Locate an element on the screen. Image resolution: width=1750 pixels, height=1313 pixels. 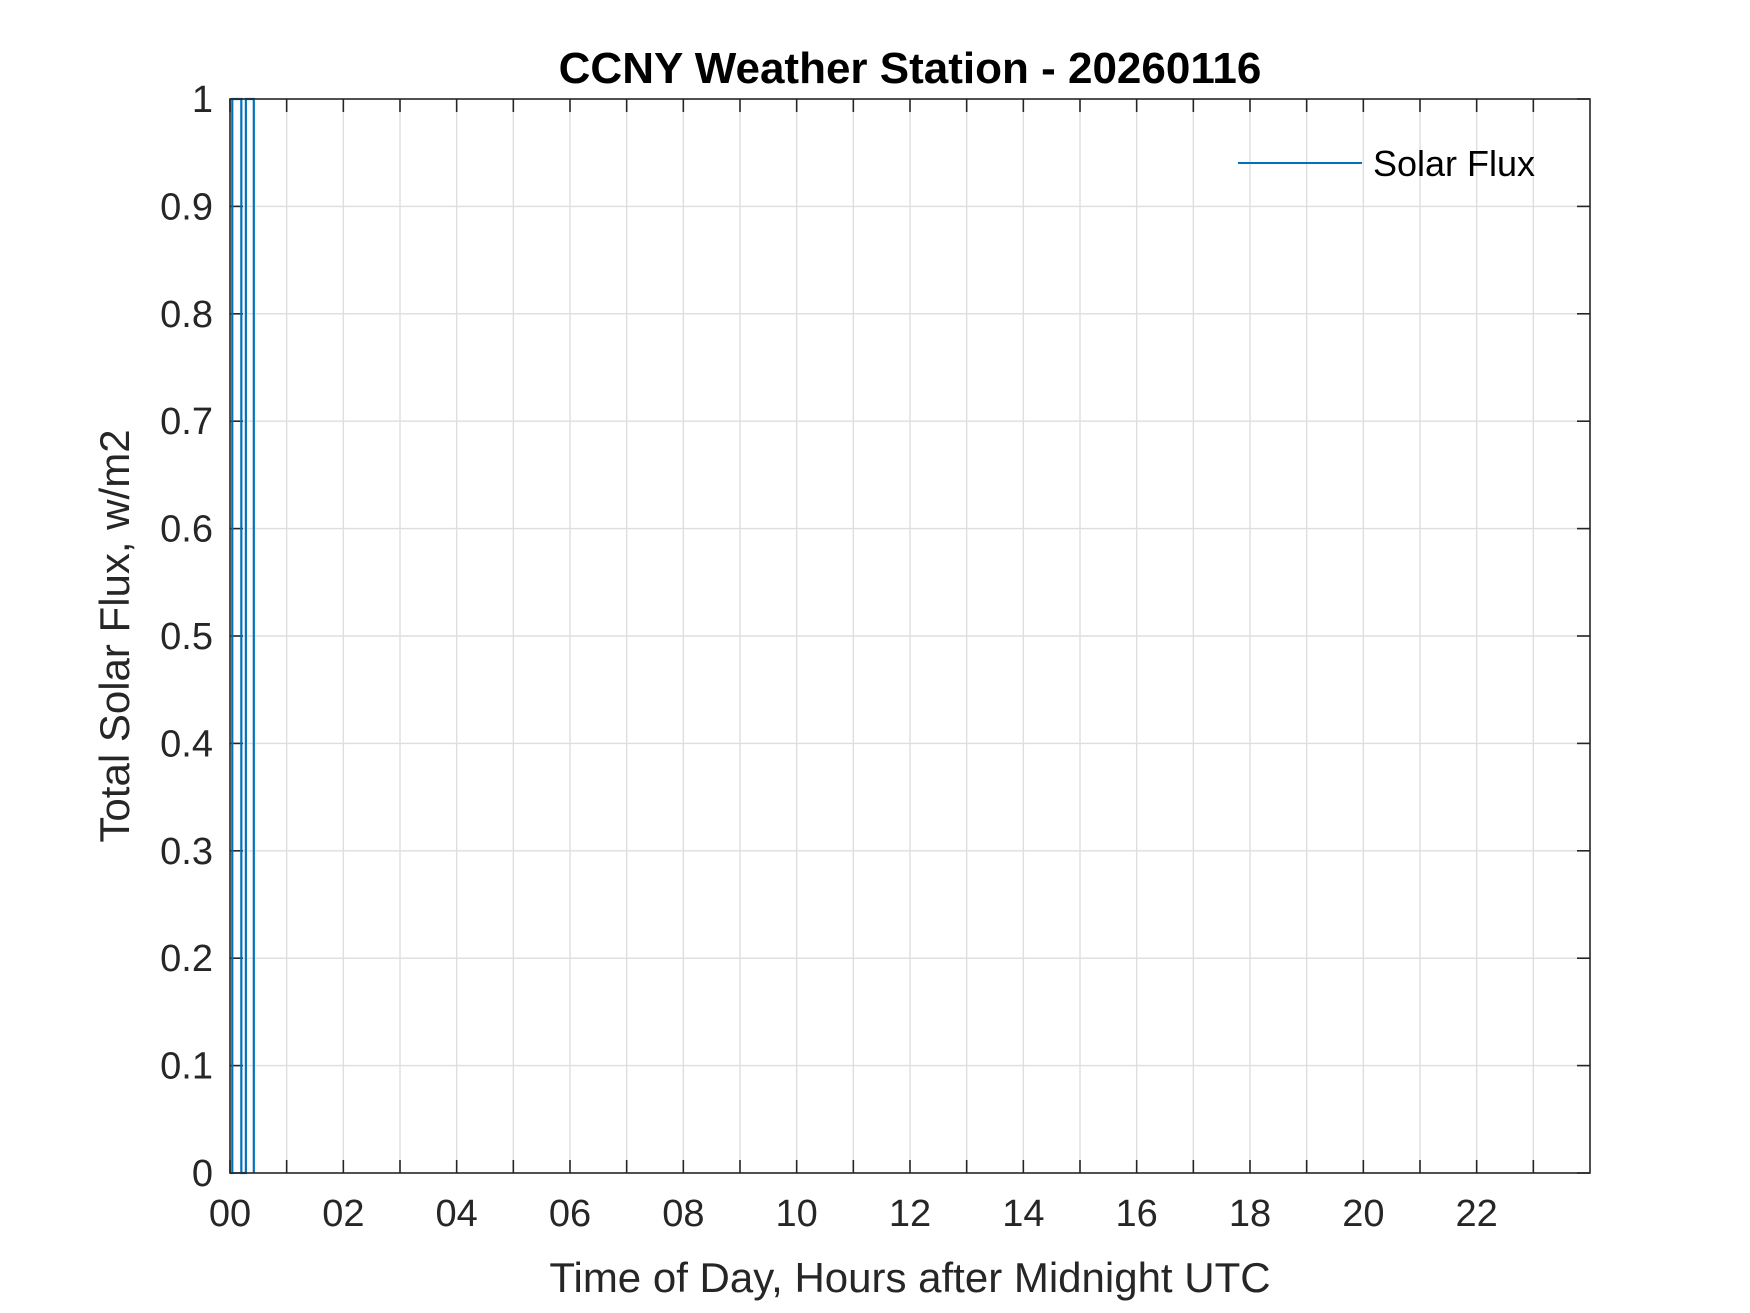
x-tick-label: 08 is located at coordinates (683, 1214).